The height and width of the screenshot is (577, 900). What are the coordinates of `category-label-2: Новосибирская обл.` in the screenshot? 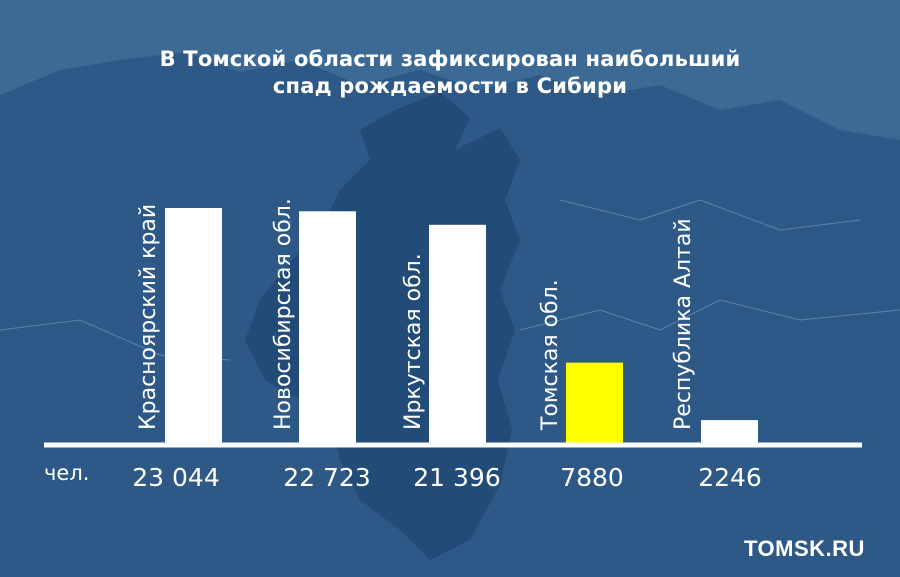 It's located at (283, 314).